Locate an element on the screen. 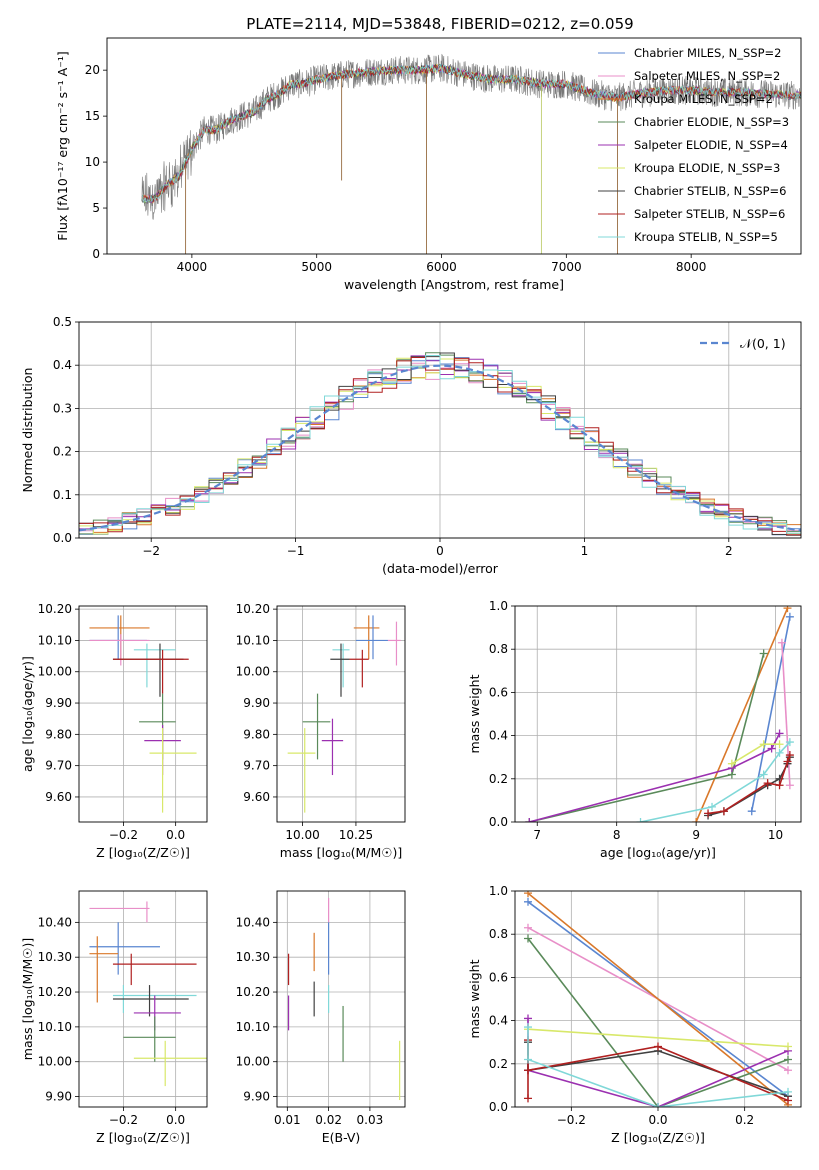 The image size is (819, 1170). x-tick-label: 6000 is located at coordinates (441, 267).